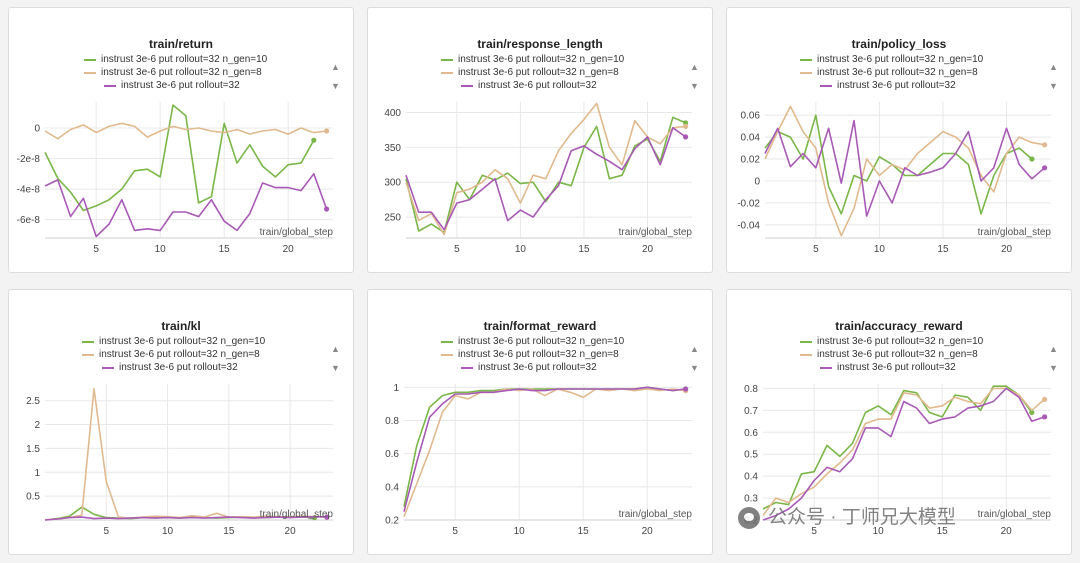  I want to click on y-tick-label: 0.8, so click(392, 421).